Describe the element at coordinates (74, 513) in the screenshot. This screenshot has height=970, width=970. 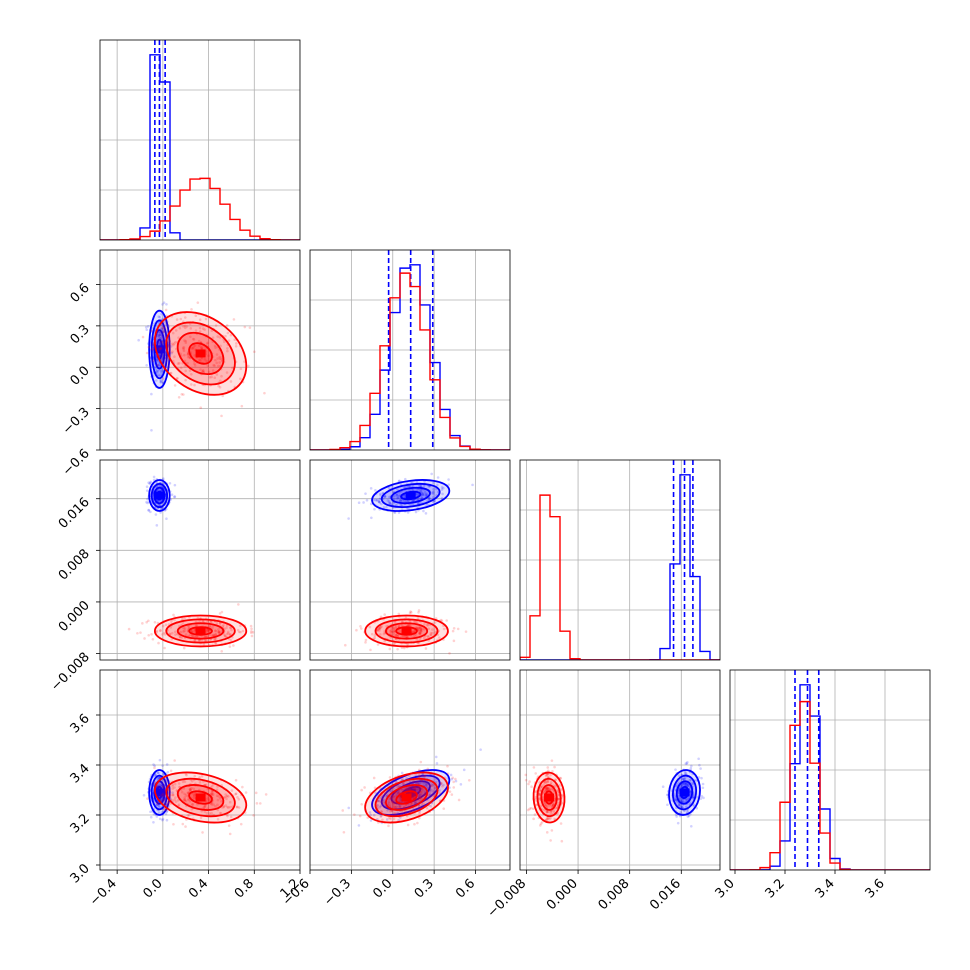
I see `y-tick-label: 0.016` at that location.